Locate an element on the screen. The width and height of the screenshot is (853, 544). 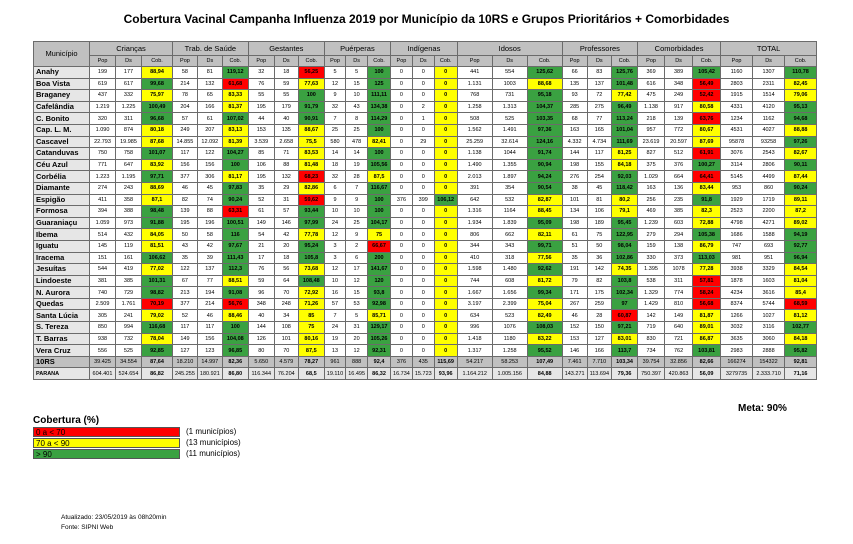
ds-cell: 3329 is located at coordinates (769, 269).